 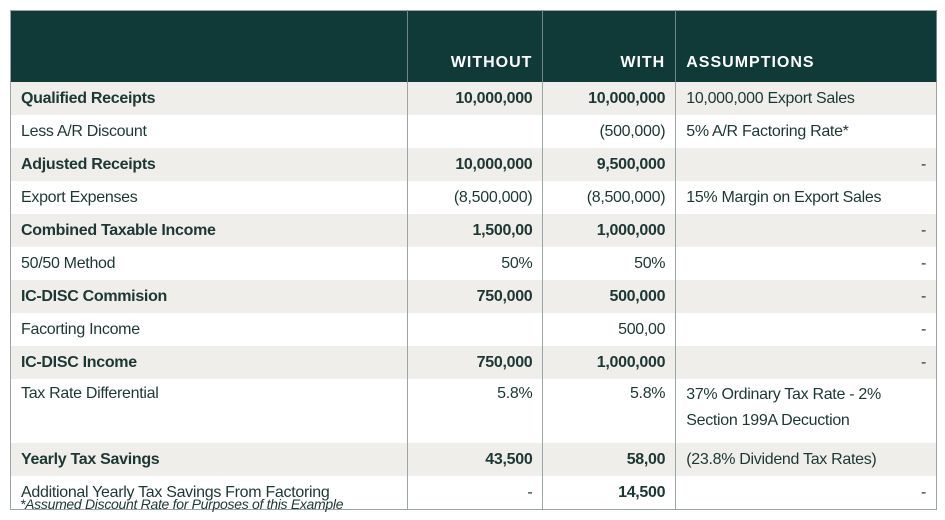 I want to click on header-label, so click(x=209, y=46).